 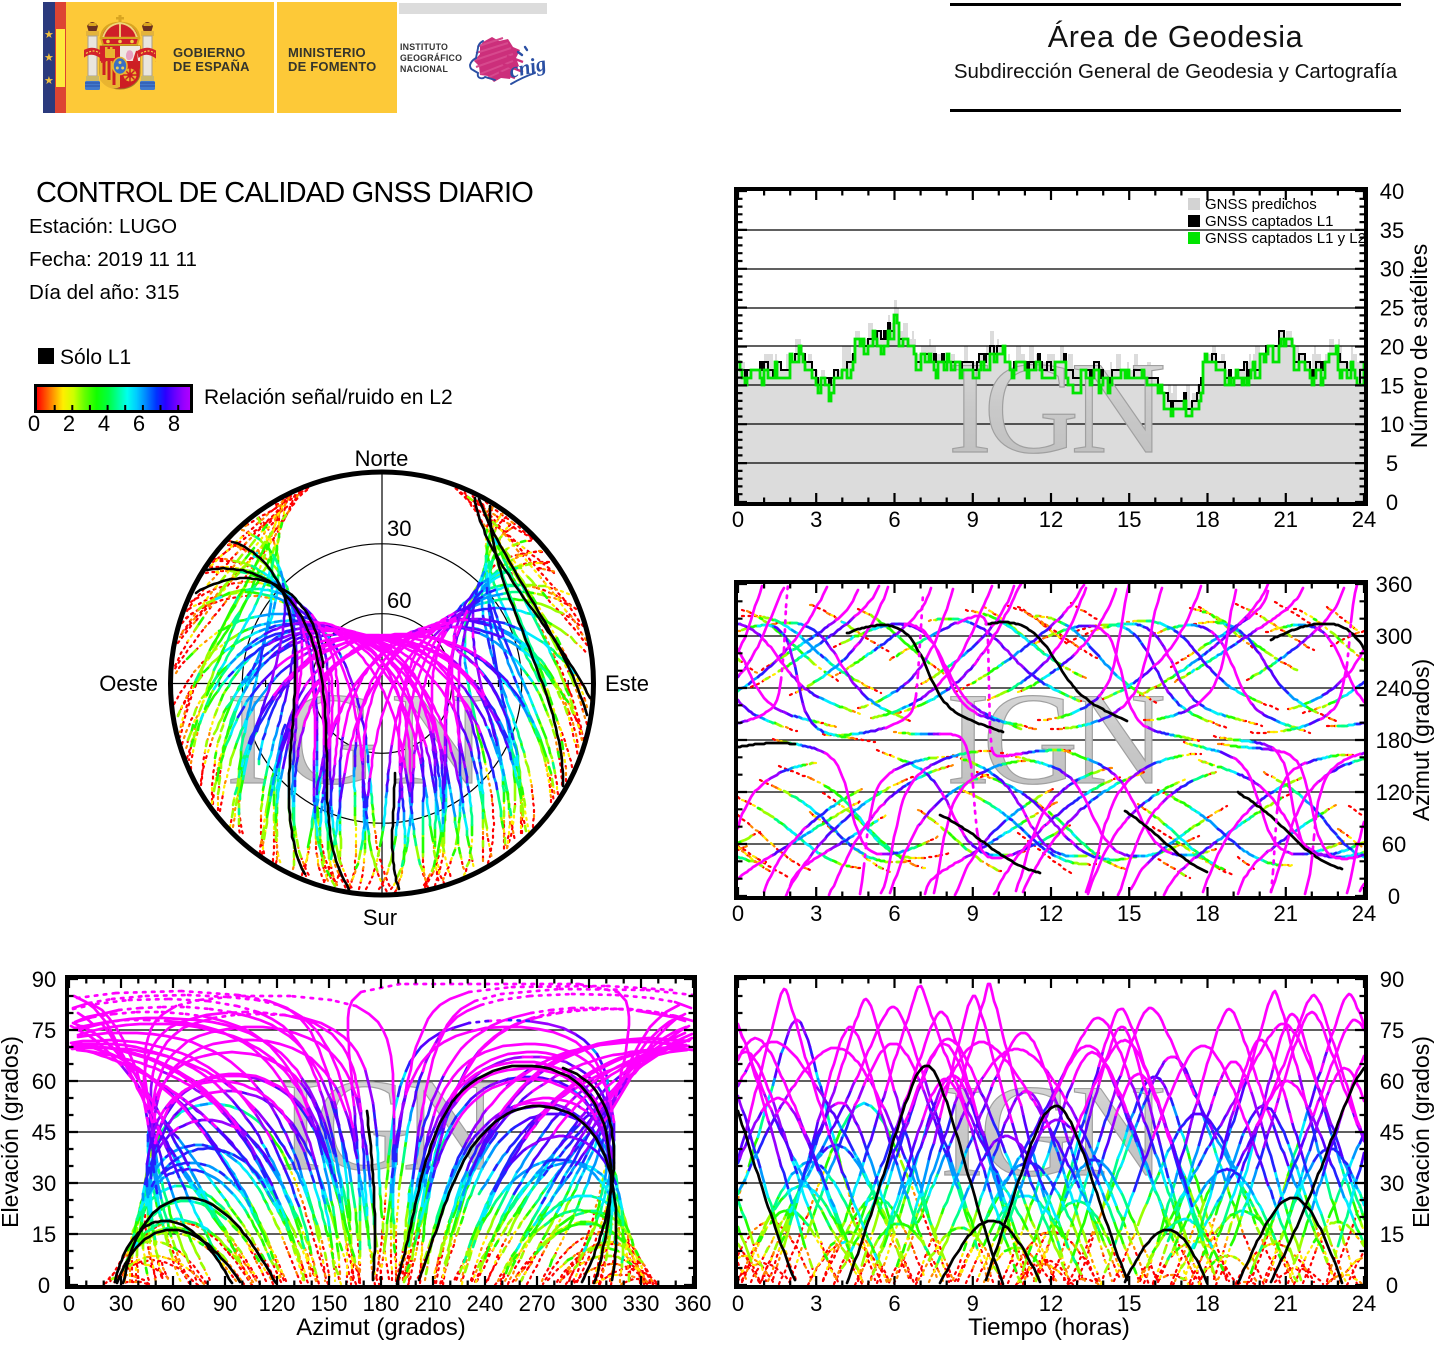 I want to click on svg-text: GNSS captados L1, so click(x=1269, y=221).